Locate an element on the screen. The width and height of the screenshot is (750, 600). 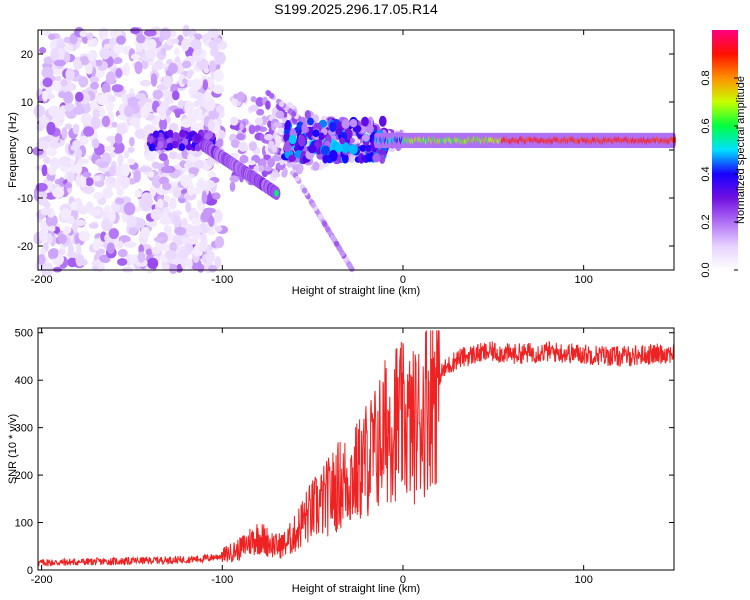
spectrogram-ytick-label: -10 is located at coordinates (25, 199).